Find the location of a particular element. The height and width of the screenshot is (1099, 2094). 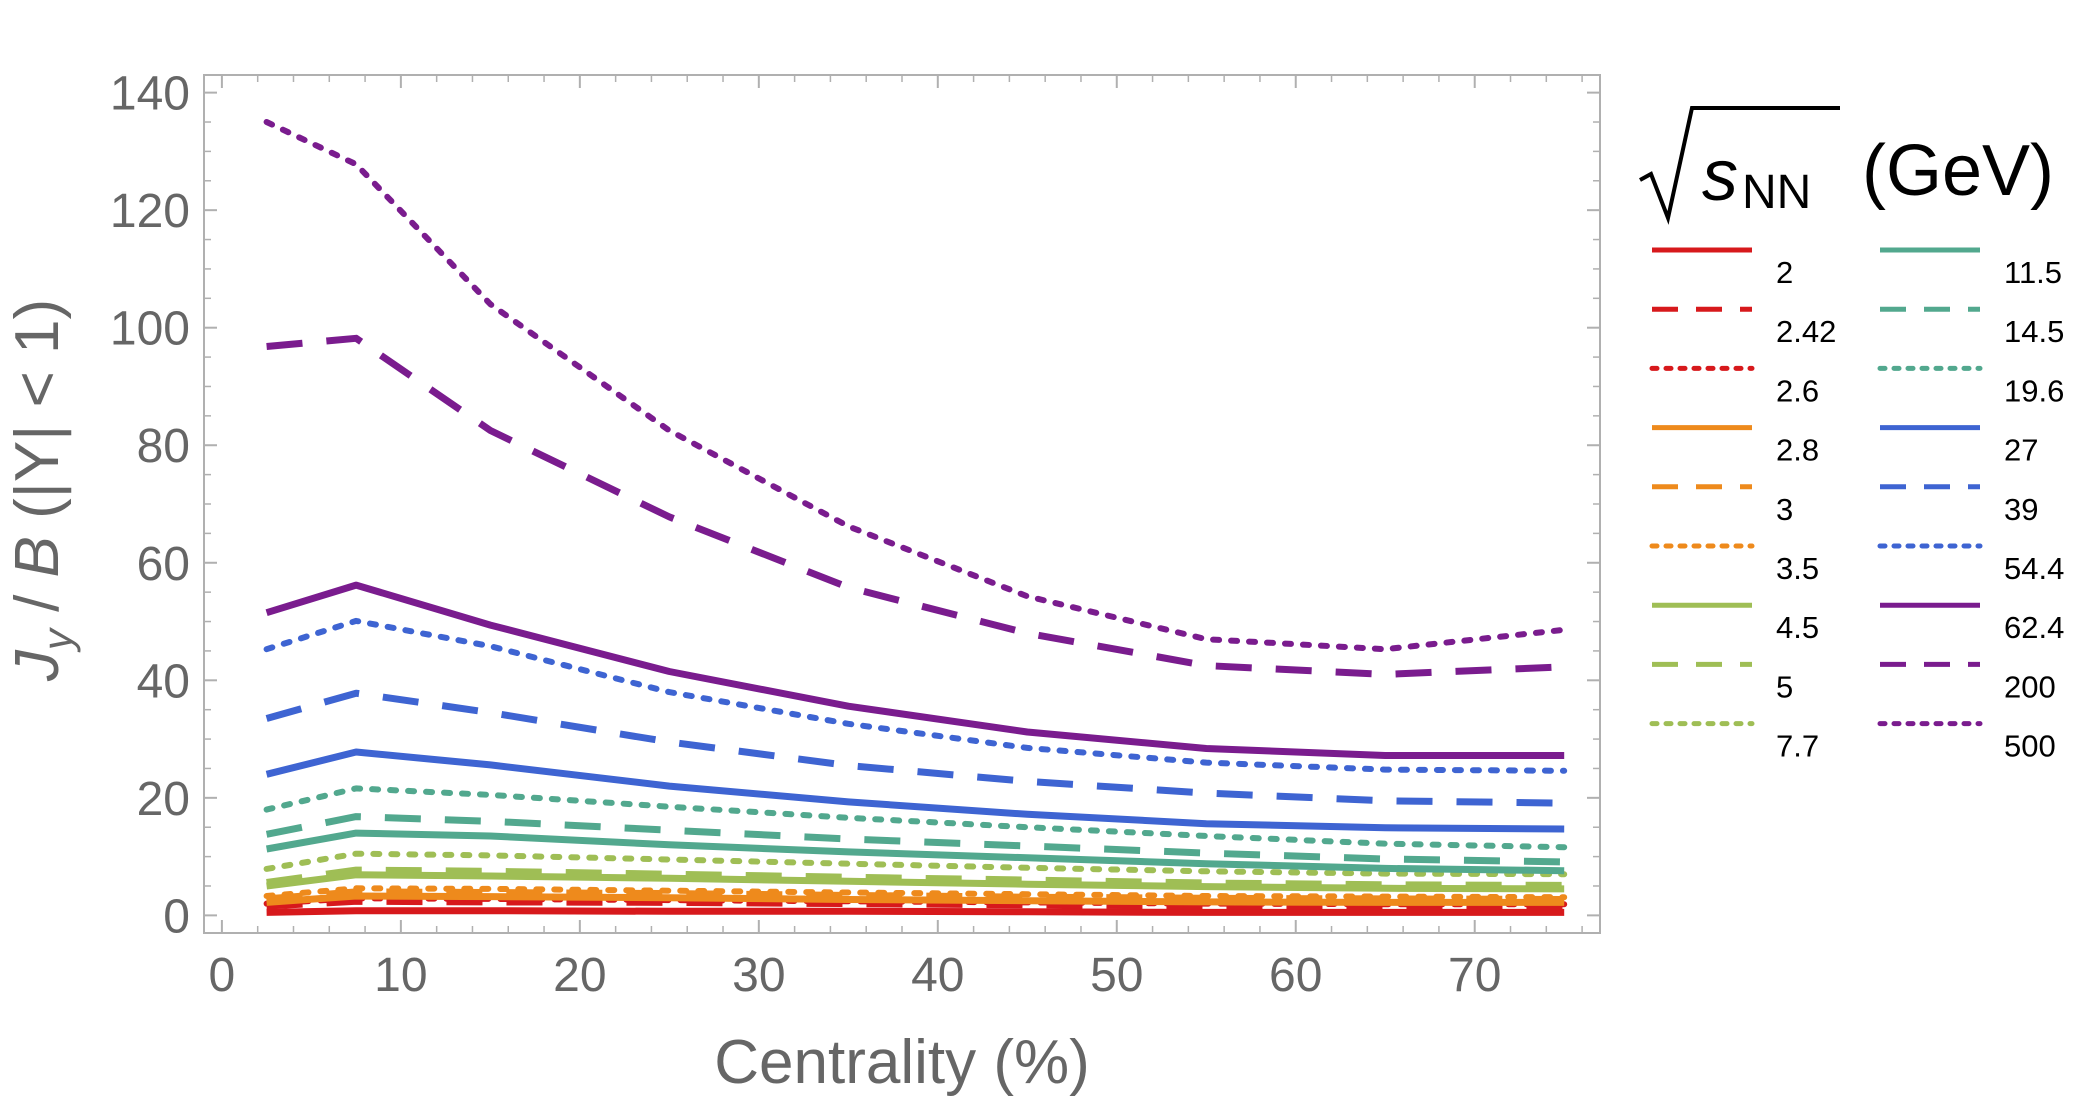

x-axis-title: Centrality (%) is located at coordinates (902, 1062).